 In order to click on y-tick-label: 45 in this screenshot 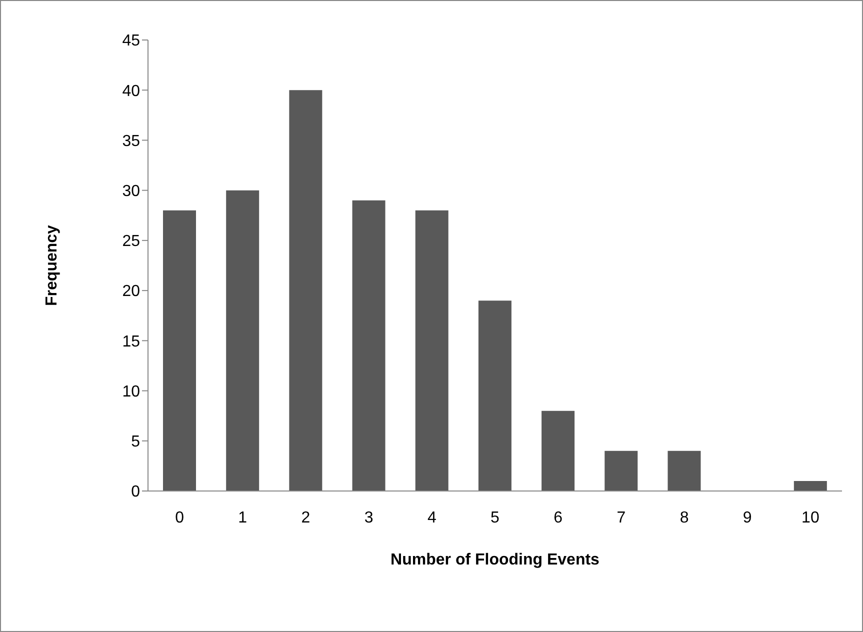, I will do `click(131, 41)`.